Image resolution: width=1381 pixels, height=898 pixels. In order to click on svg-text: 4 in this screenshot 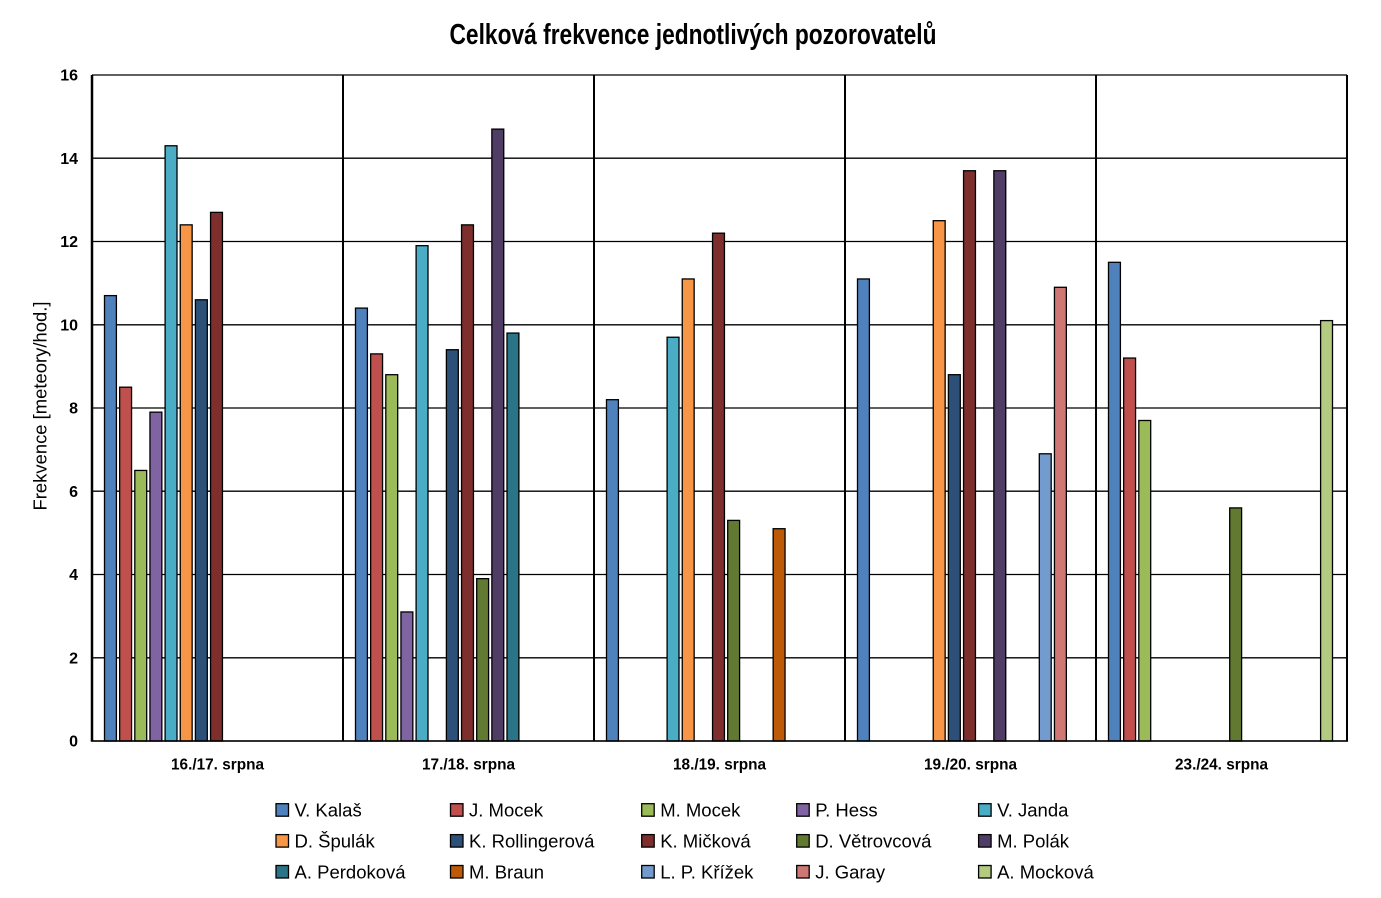, I will do `click(73, 575)`.